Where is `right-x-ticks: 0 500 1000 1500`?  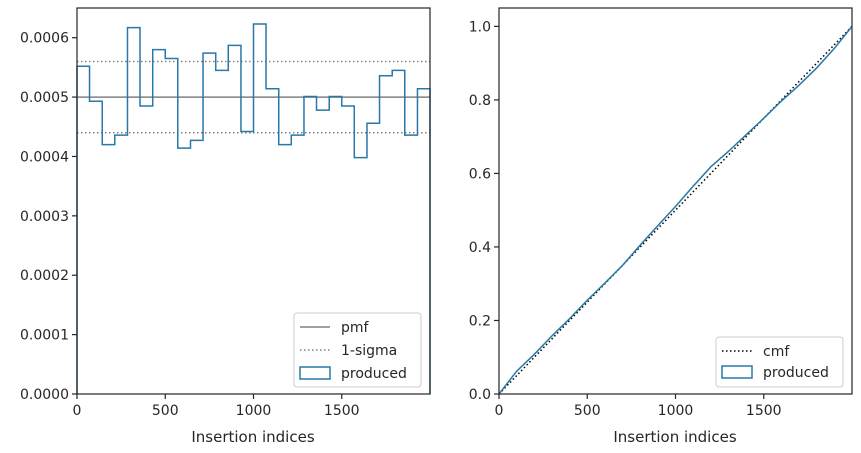
right-x-ticks: 0 500 1000 1500 is located at coordinates (638, 406).